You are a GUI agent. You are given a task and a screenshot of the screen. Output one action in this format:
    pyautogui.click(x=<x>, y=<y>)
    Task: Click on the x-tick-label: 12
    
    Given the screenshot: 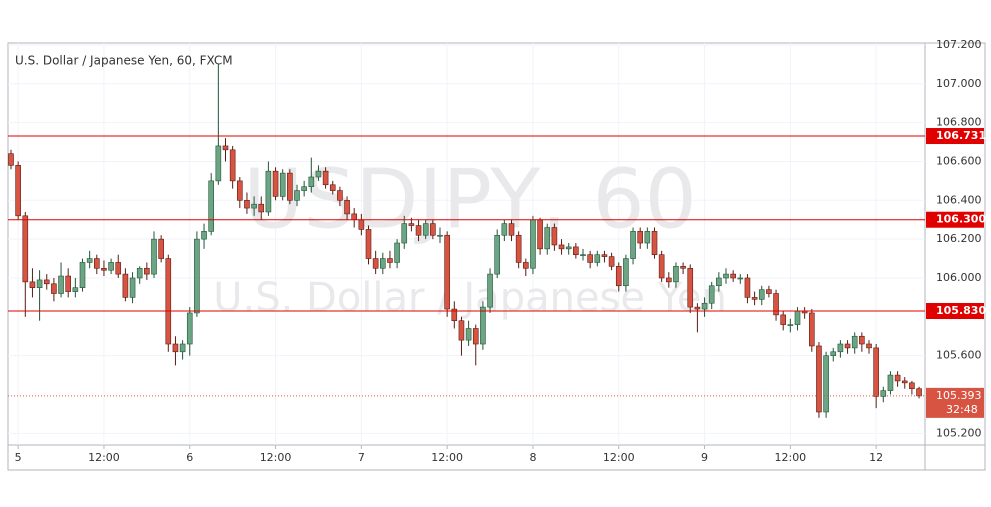 What is the action you would take?
    pyautogui.click(x=876, y=457)
    